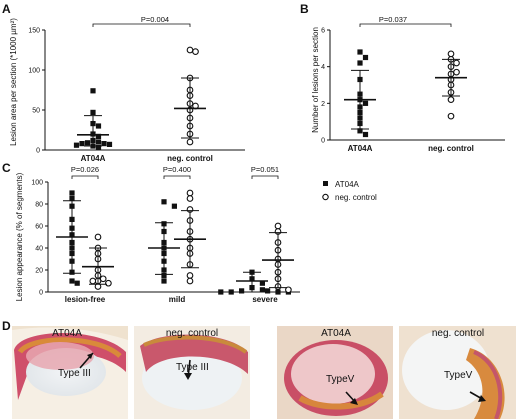 Image resolution: width=520 pixels, height=419 pixels. What do you see at coordinates (93, 158) in the screenshot?
I see `chart-a-category-at04a: AT04A` at bounding box center [93, 158].